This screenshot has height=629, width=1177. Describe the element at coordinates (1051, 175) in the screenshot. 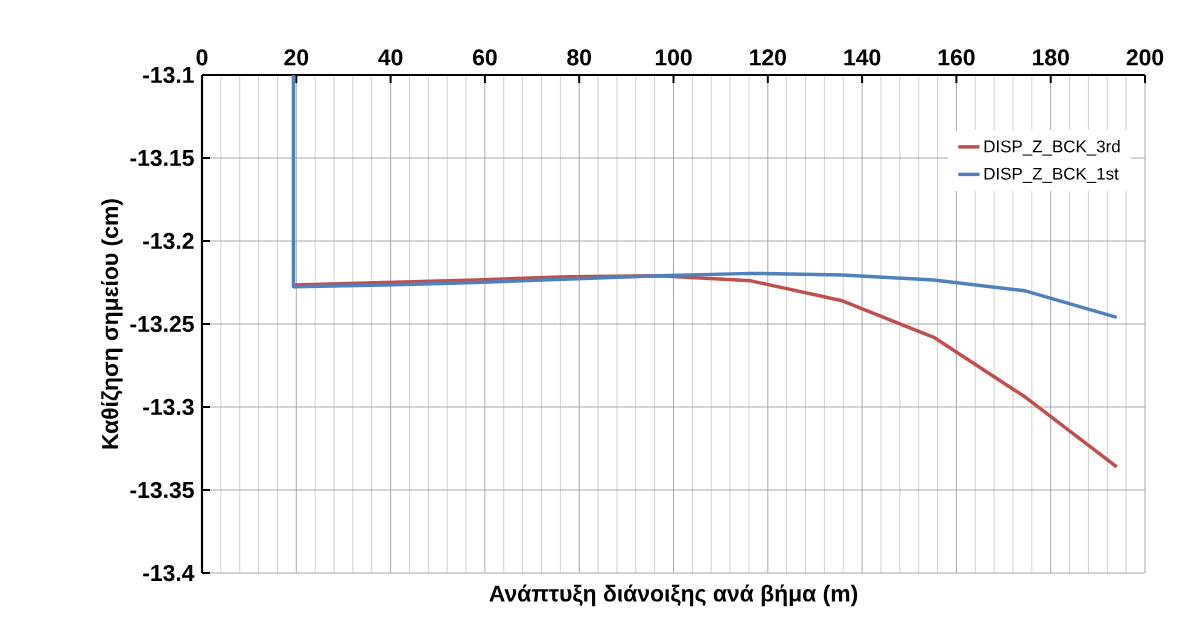

I see `legend-label: DISP_Z_BCK_1st` at that location.